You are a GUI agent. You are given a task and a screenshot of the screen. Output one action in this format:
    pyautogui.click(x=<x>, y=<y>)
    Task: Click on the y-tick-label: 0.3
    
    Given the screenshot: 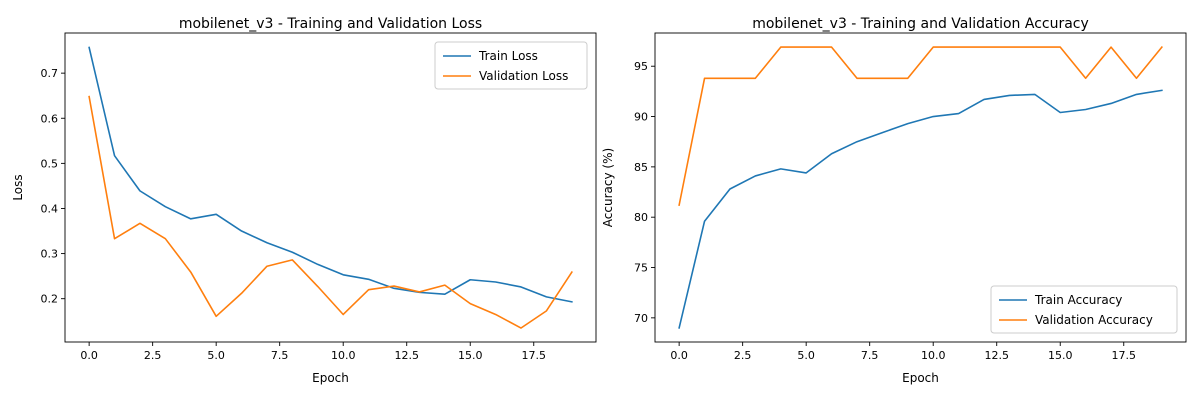 What is the action you would take?
    pyautogui.click(x=50, y=254)
    